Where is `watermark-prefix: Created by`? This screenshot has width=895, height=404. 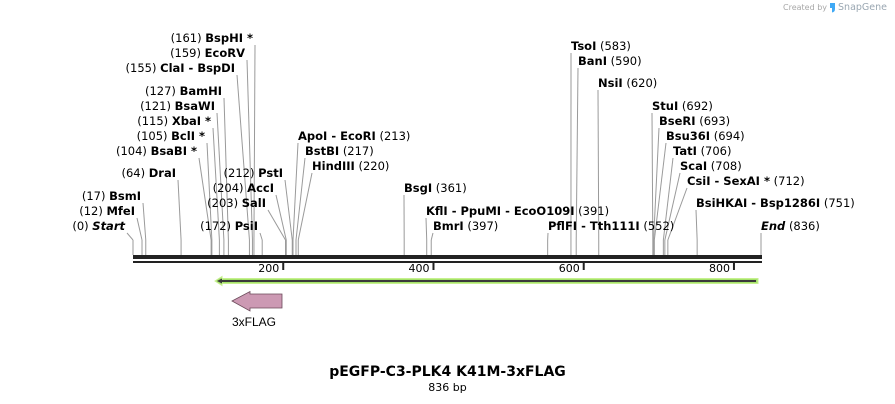
watermark-prefix: Created by is located at coordinates (805, 7).